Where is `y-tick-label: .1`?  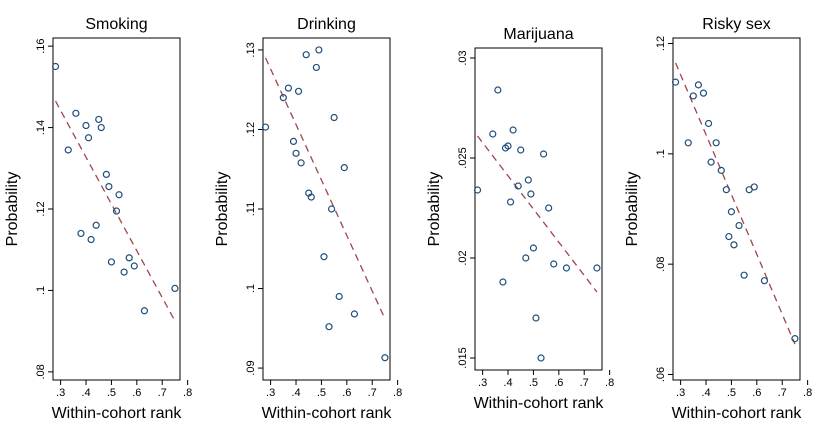
y-tick-label: .1 is located at coordinates (251, 288).